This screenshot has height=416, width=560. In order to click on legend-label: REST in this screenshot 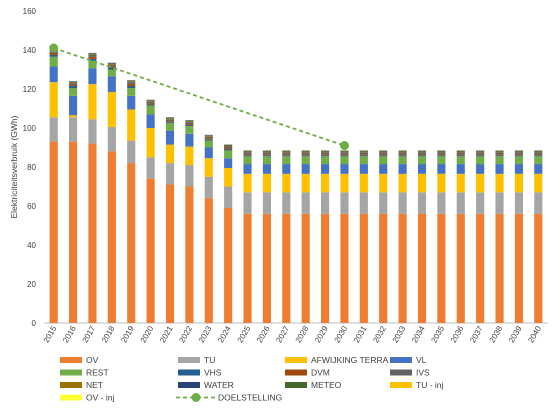, I will do `click(97, 373)`.